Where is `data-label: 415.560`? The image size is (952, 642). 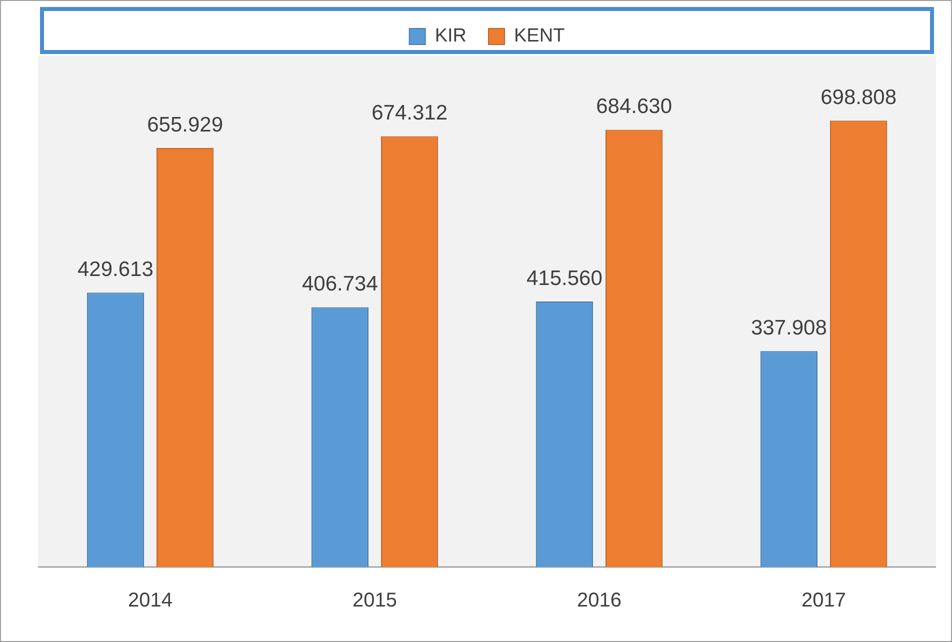 data-label: 415.560 is located at coordinates (564, 278).